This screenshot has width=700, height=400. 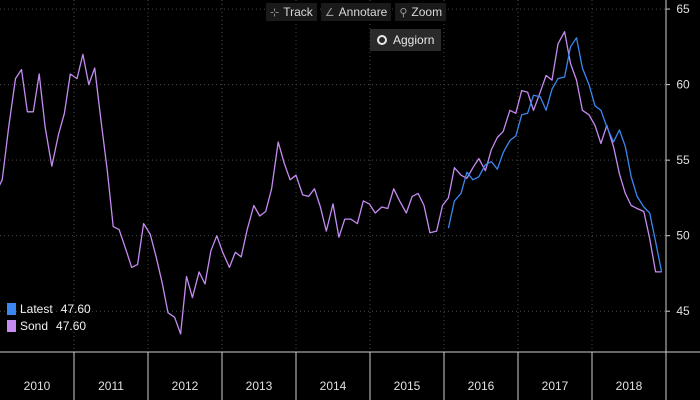 I want to click on magnifier-icon: ⚲, so click(x=403, y=12).